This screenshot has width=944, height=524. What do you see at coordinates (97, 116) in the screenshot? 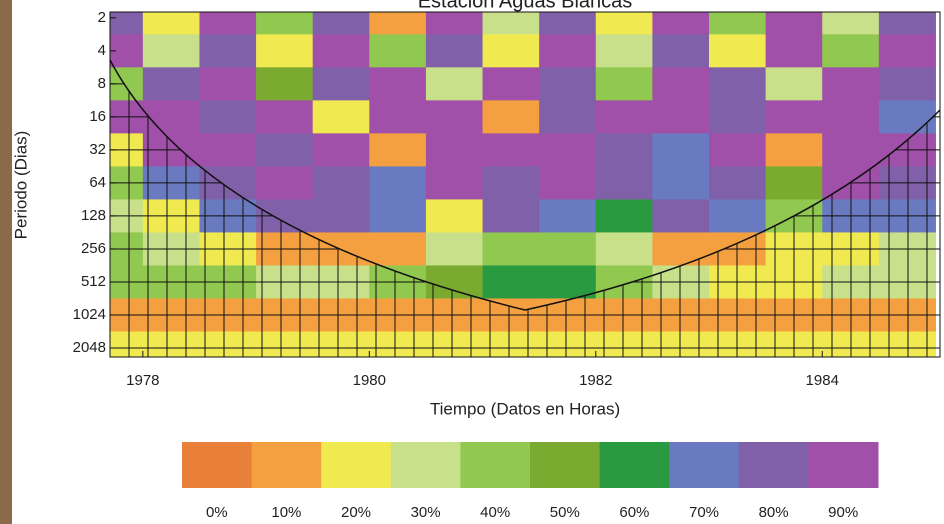
I see `y-tick-label: 16` at bounding box center [97, 116].